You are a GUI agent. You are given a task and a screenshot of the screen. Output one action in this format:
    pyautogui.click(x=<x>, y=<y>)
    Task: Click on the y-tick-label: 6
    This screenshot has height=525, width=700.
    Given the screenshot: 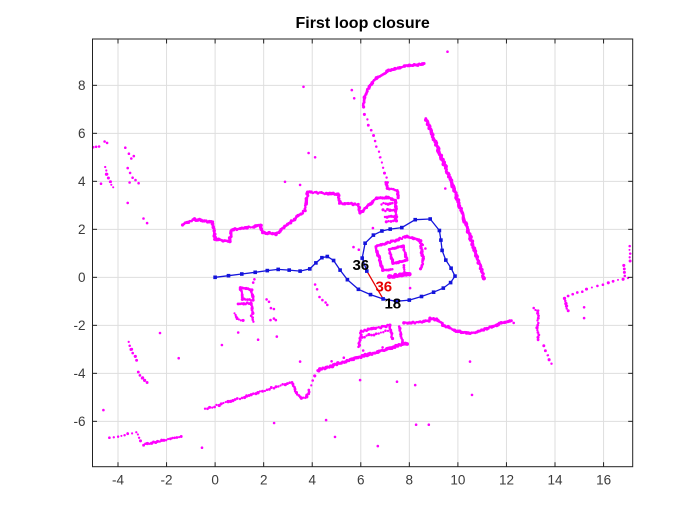 What is the action you would take?
    pyautogui.click(x=82, y=133)
    